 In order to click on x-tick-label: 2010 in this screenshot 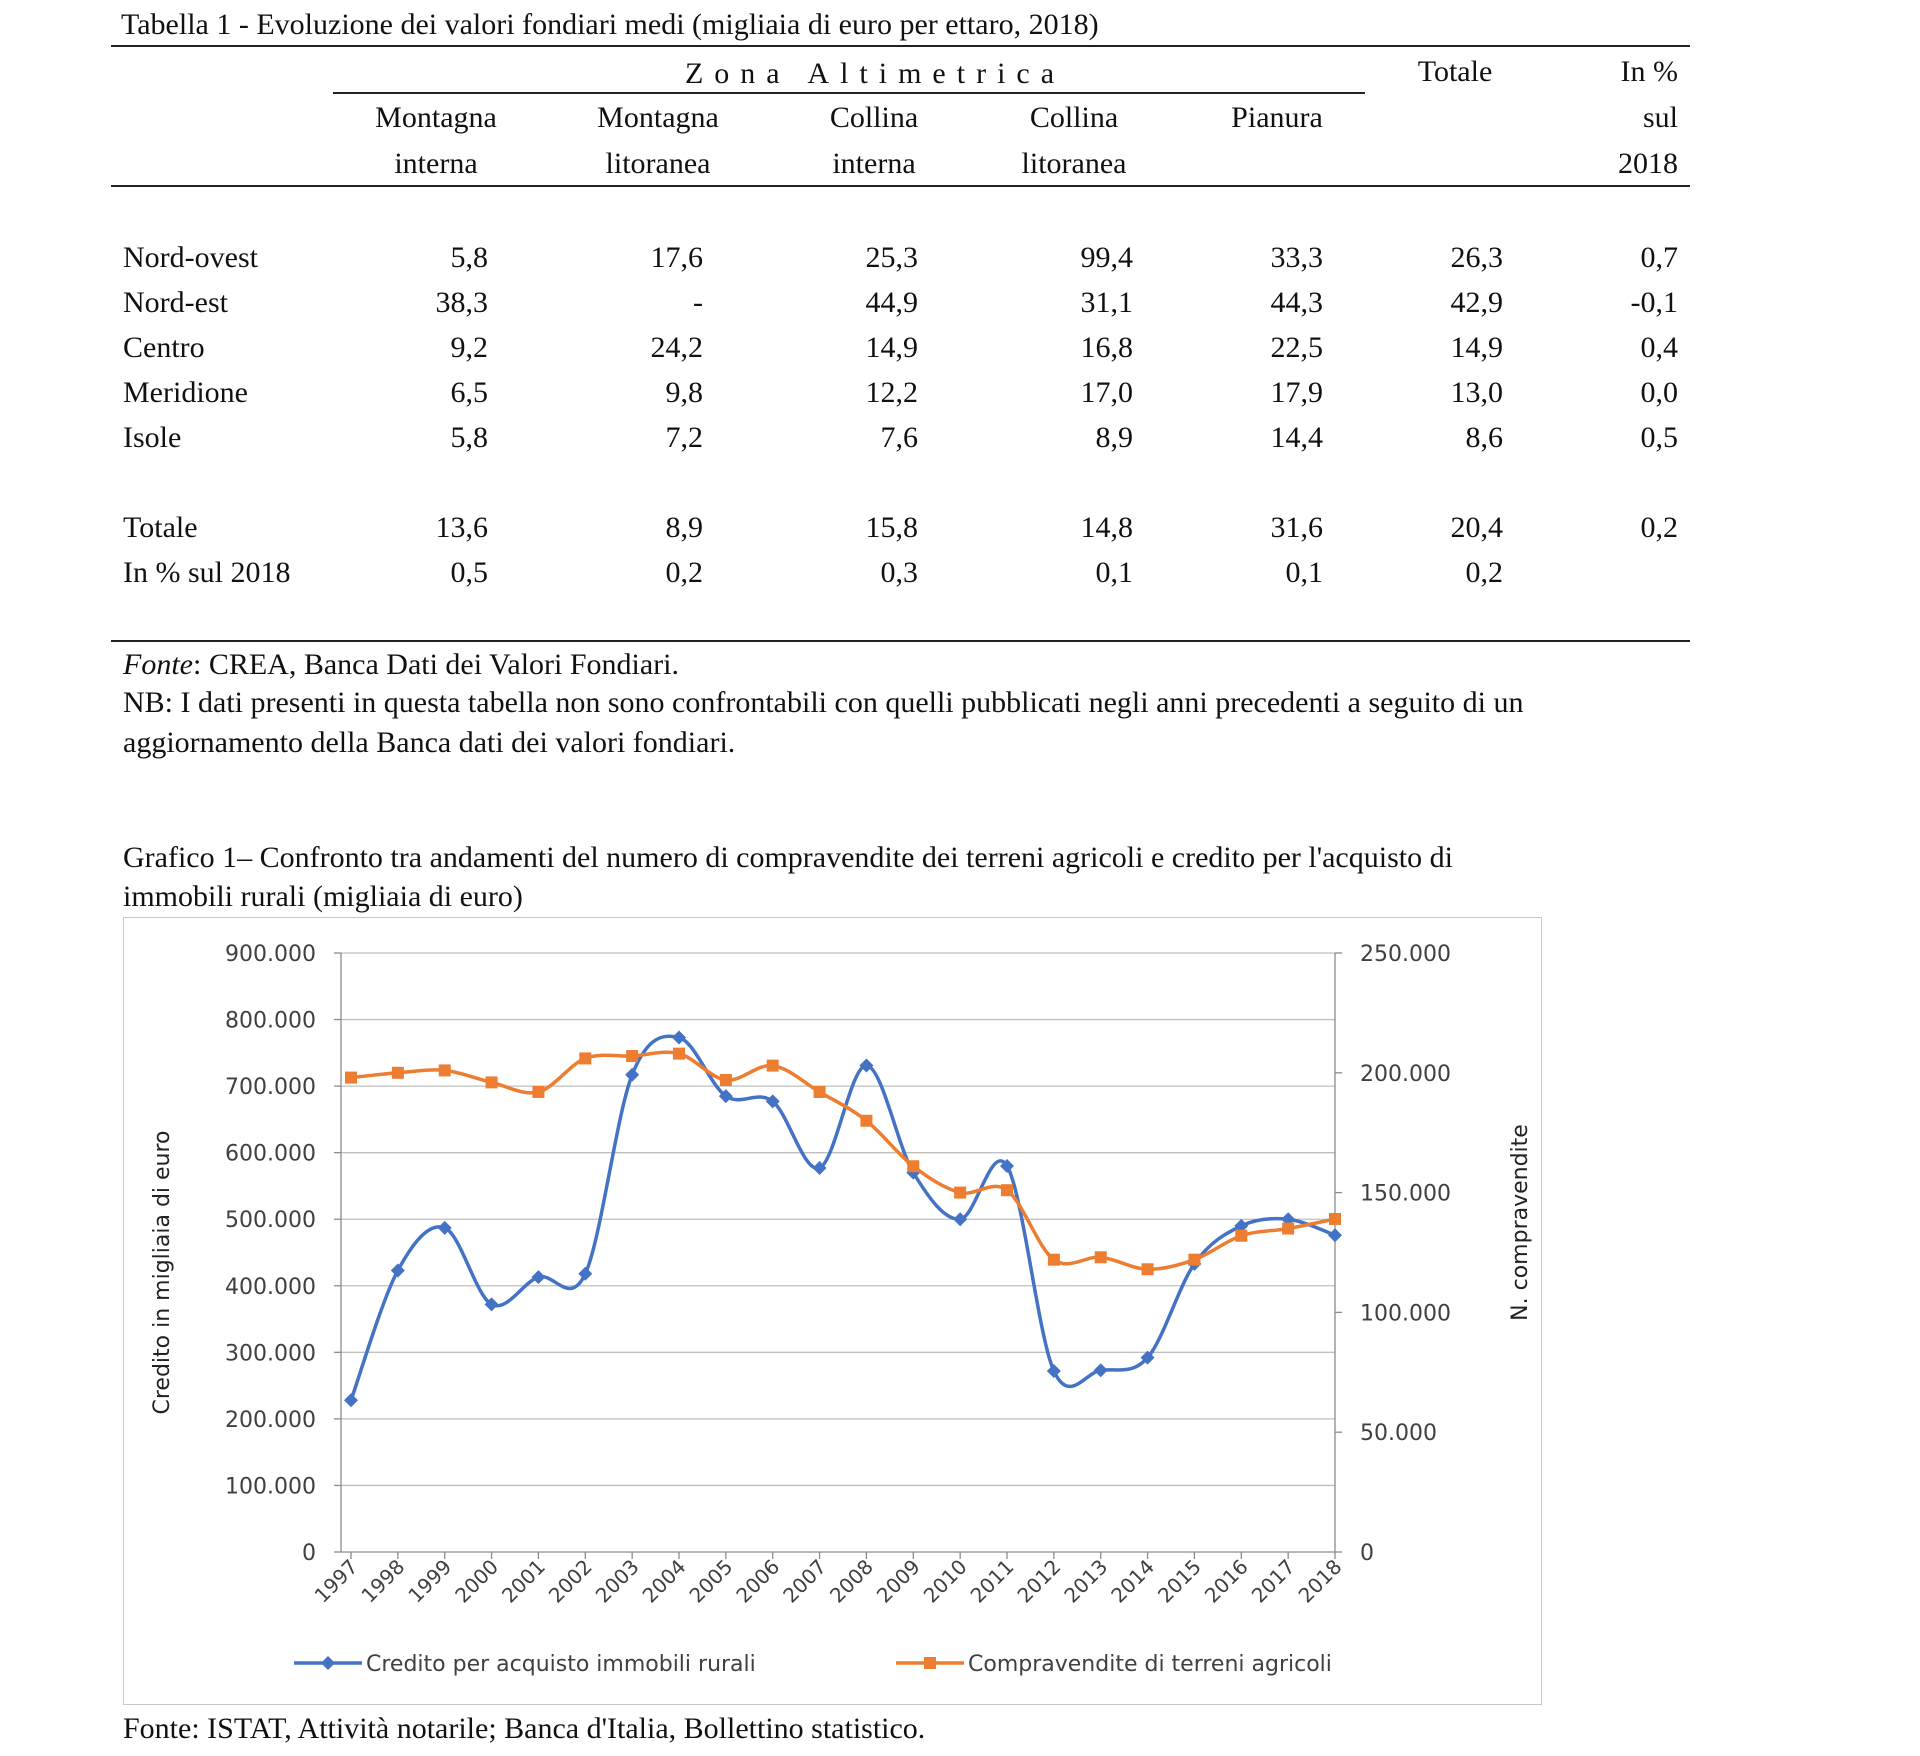, I will do `click(945, 1581)`.